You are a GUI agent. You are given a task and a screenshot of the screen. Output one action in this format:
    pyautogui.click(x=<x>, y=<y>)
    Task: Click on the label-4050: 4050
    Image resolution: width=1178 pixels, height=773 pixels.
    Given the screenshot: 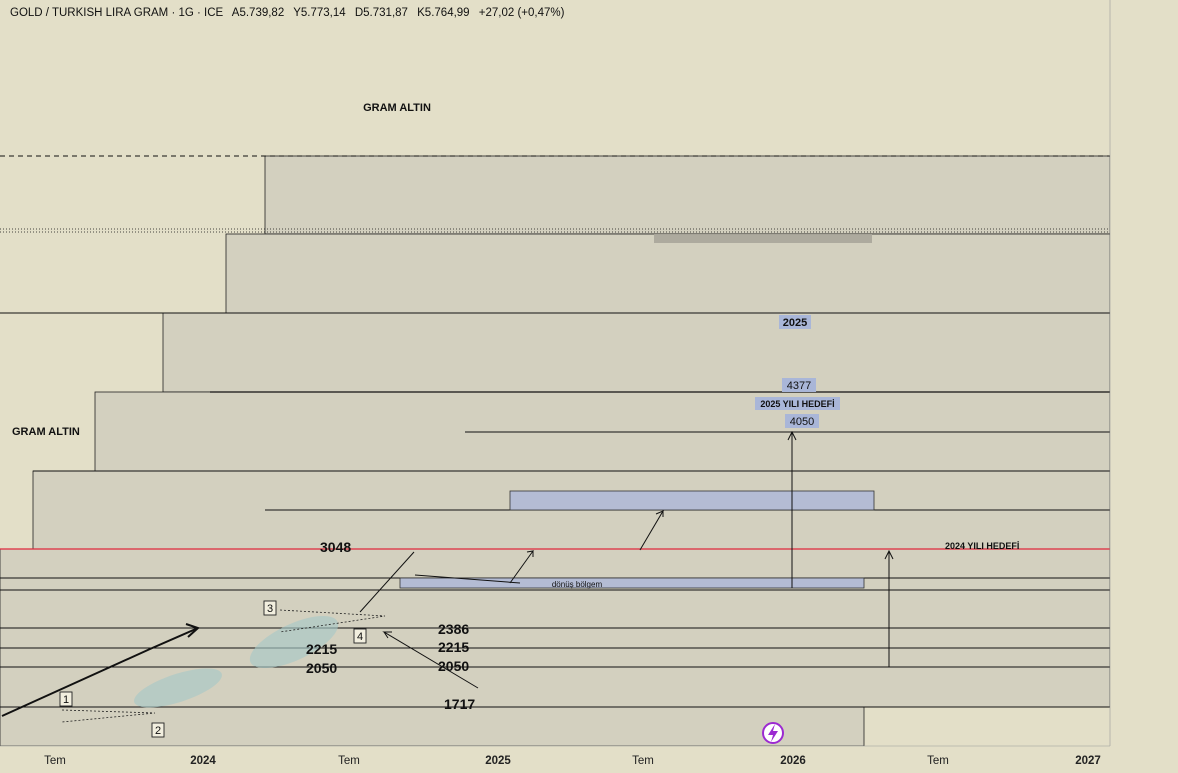 What is the action you would take?
    pyautogui.click(x=802, y=422)
    